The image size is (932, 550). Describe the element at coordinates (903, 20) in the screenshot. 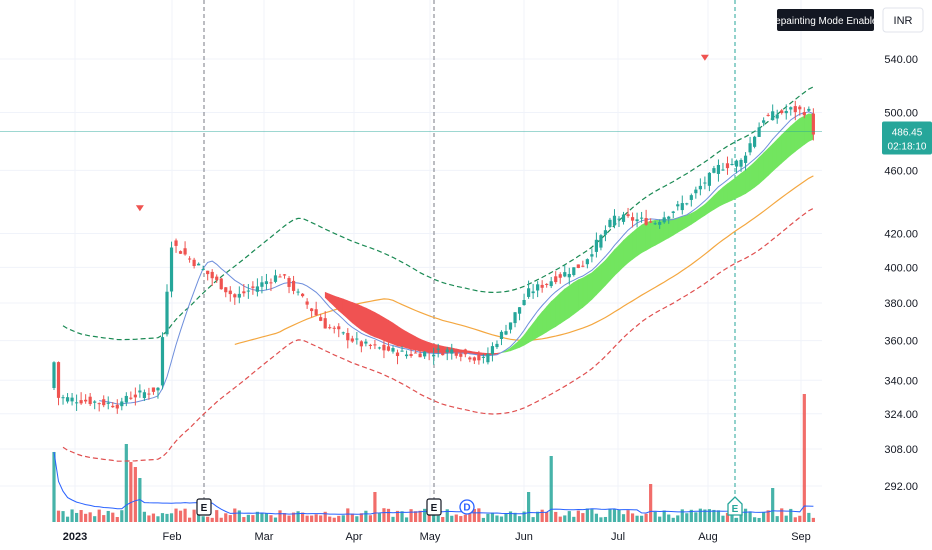

I see `currency-button: INR` at that location.